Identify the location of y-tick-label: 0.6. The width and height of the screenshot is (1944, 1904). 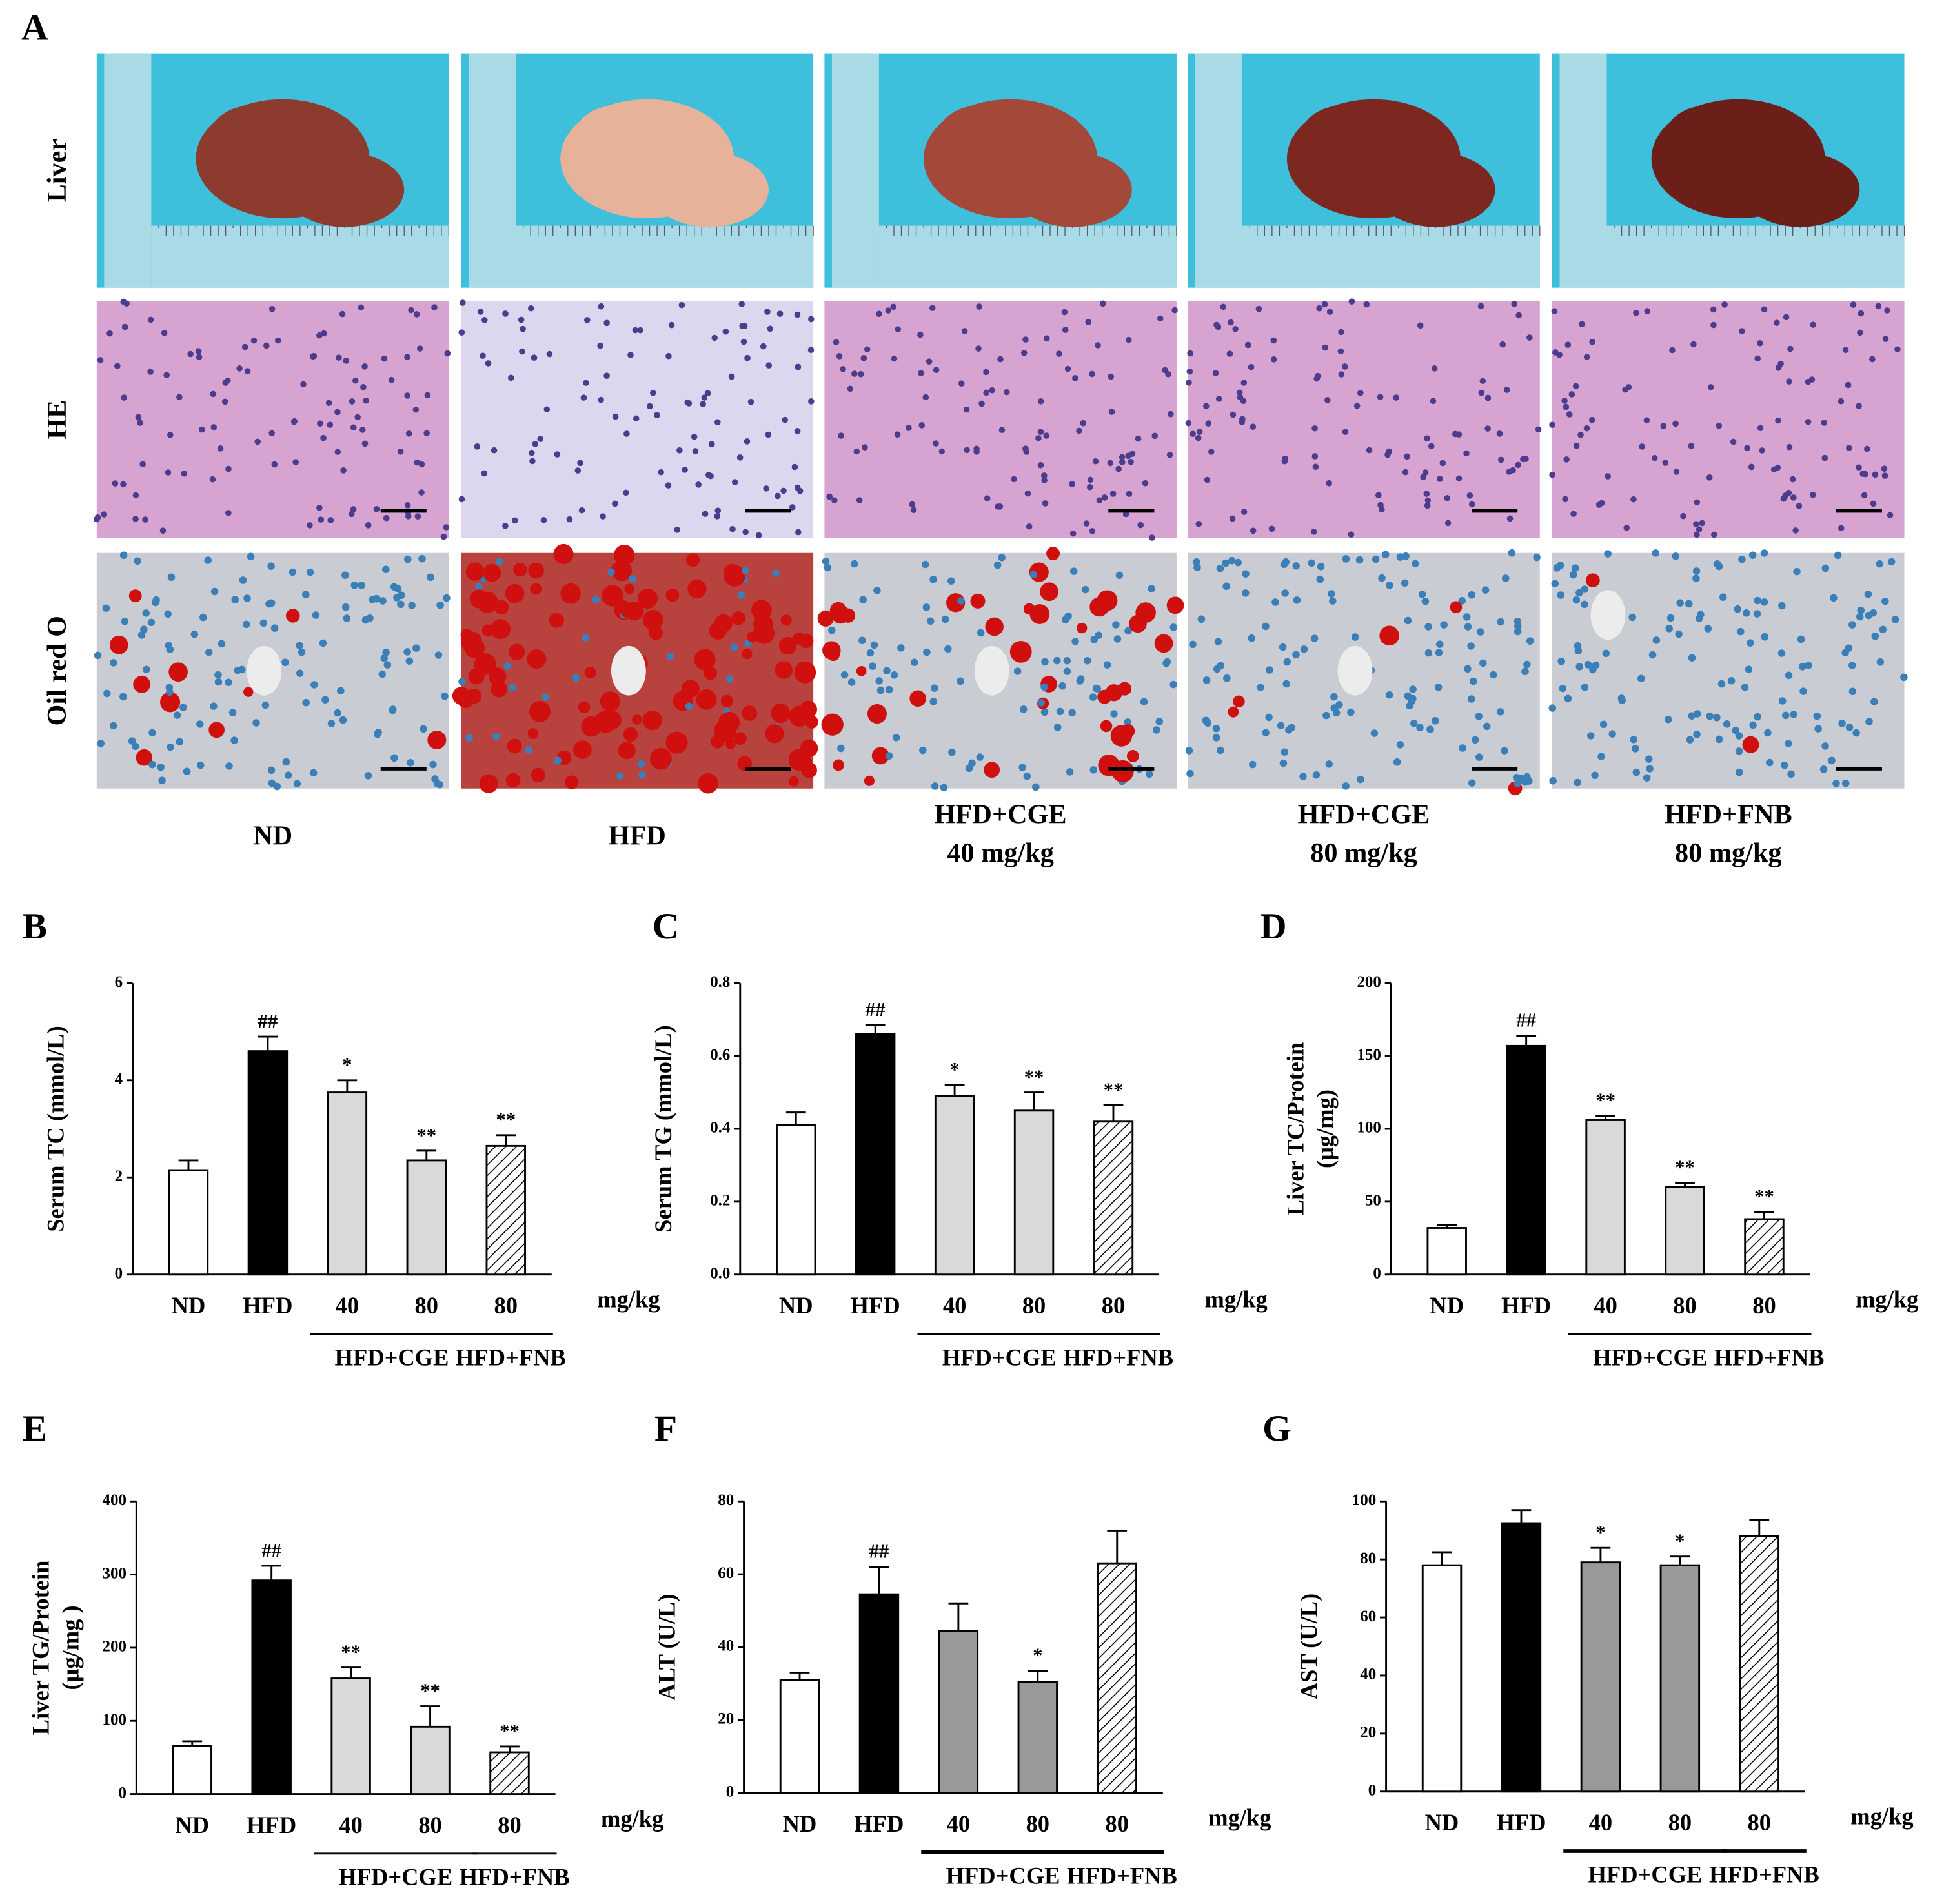
(720, 1055).